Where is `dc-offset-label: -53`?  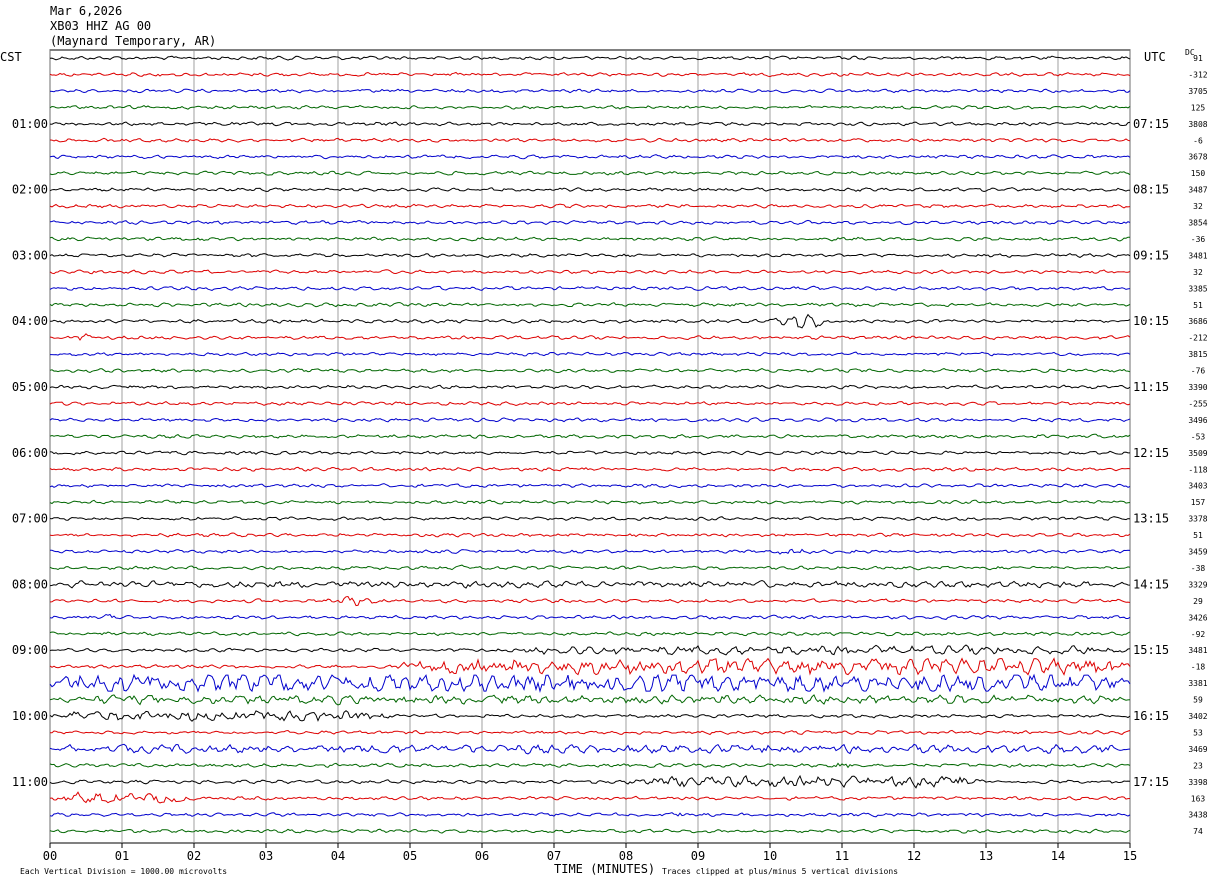
dc-offset-label: -53 is located at coordinates (1198, 436).